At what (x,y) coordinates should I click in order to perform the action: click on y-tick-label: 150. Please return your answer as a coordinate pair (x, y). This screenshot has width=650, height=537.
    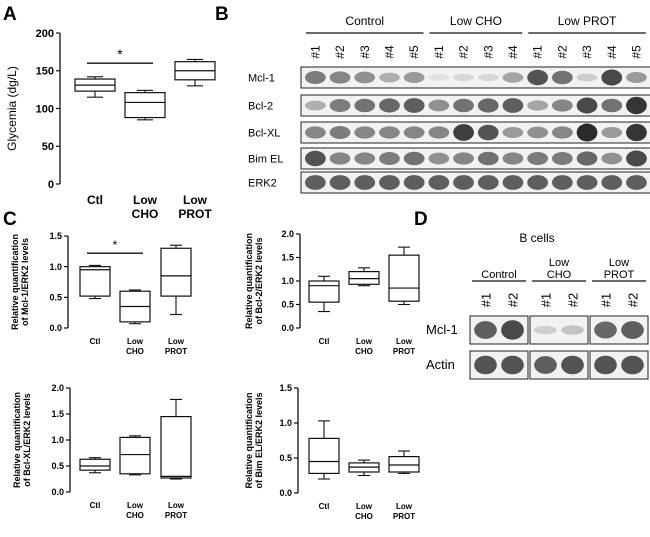
    Looking at the image, I should click on (45, 72).